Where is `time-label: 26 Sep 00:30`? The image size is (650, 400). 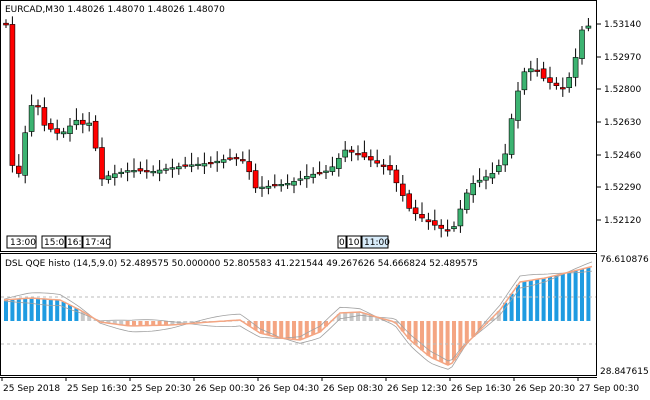 time-label: 26 Sep 00:30 is located at coordinates (225, 389).